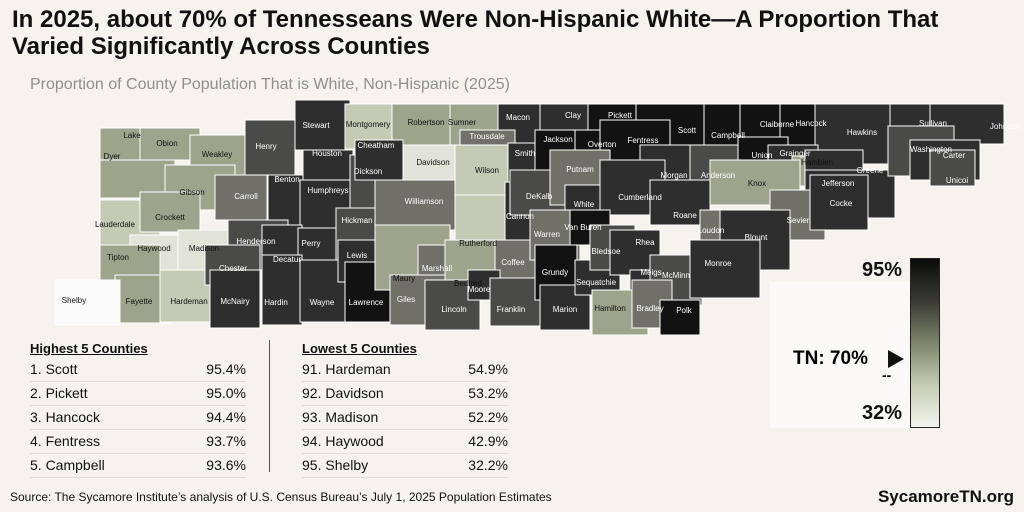 The width and height of the screenshot is (1024, 512). I want to click on county-label: Crockett, so click(170, 217).